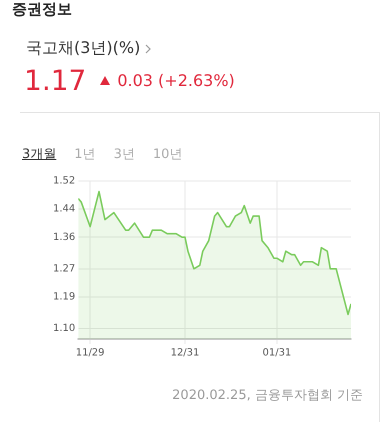 The width and height of the screenshot is (389, 422). Describe the element at coordinates (64, 209) in the screenshot. I see `y-tick-label: 1.44` at that location.